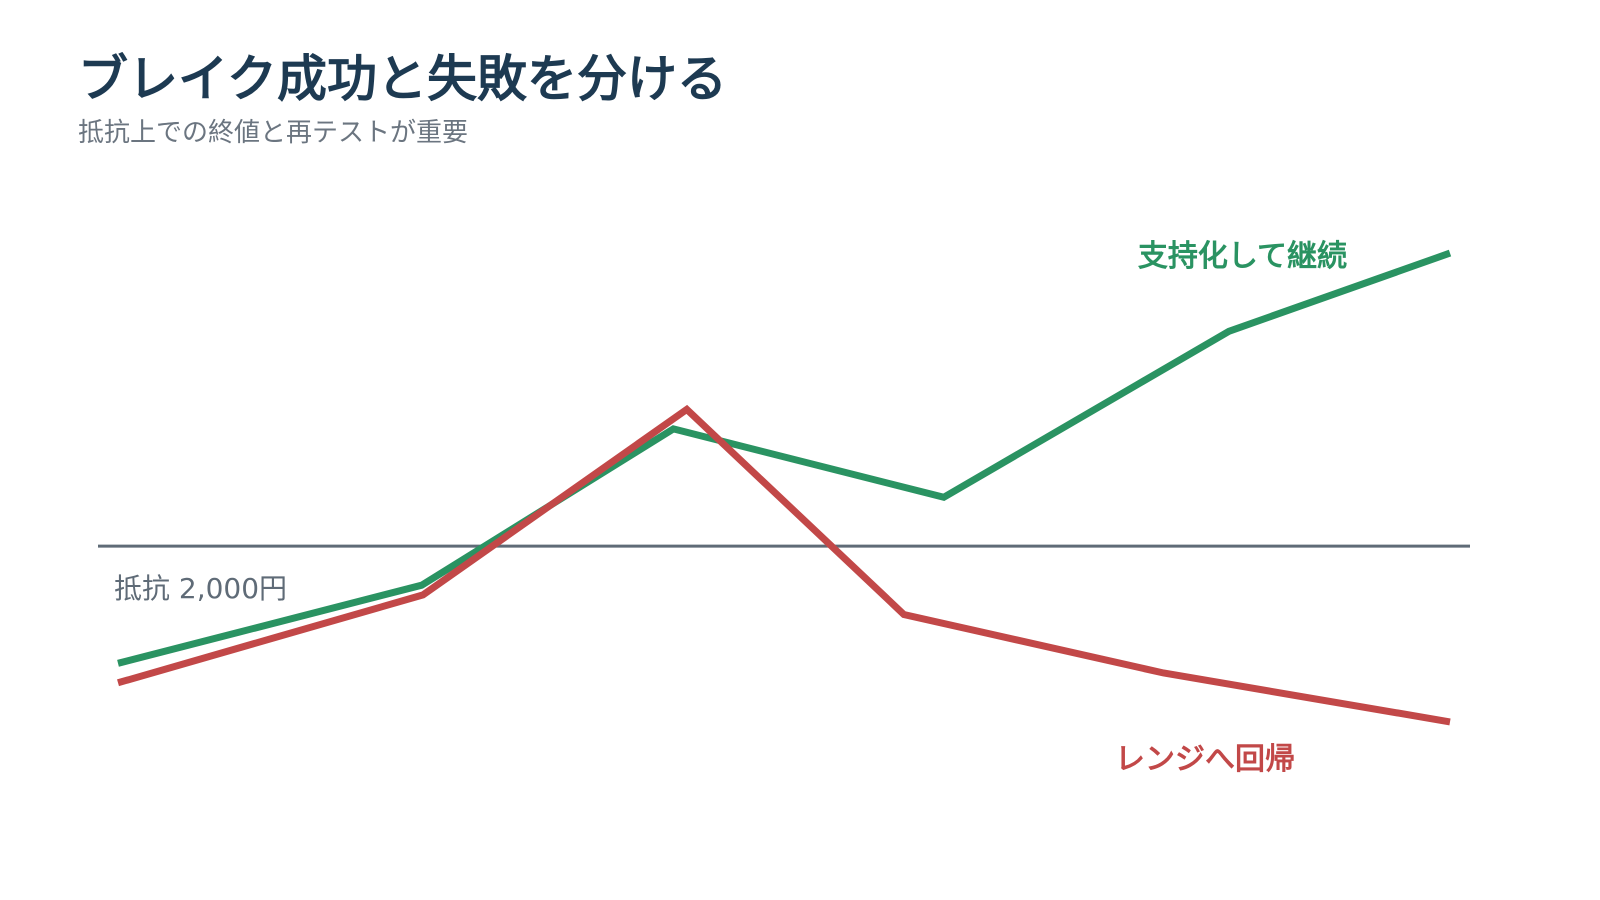 This screenshot has width=1600, height=900. What do you see at coordinates (1242, 256) in the screenshot?
I see `series-label-breakout-success: 支持化して継続` at bounding box center [1242, 256].